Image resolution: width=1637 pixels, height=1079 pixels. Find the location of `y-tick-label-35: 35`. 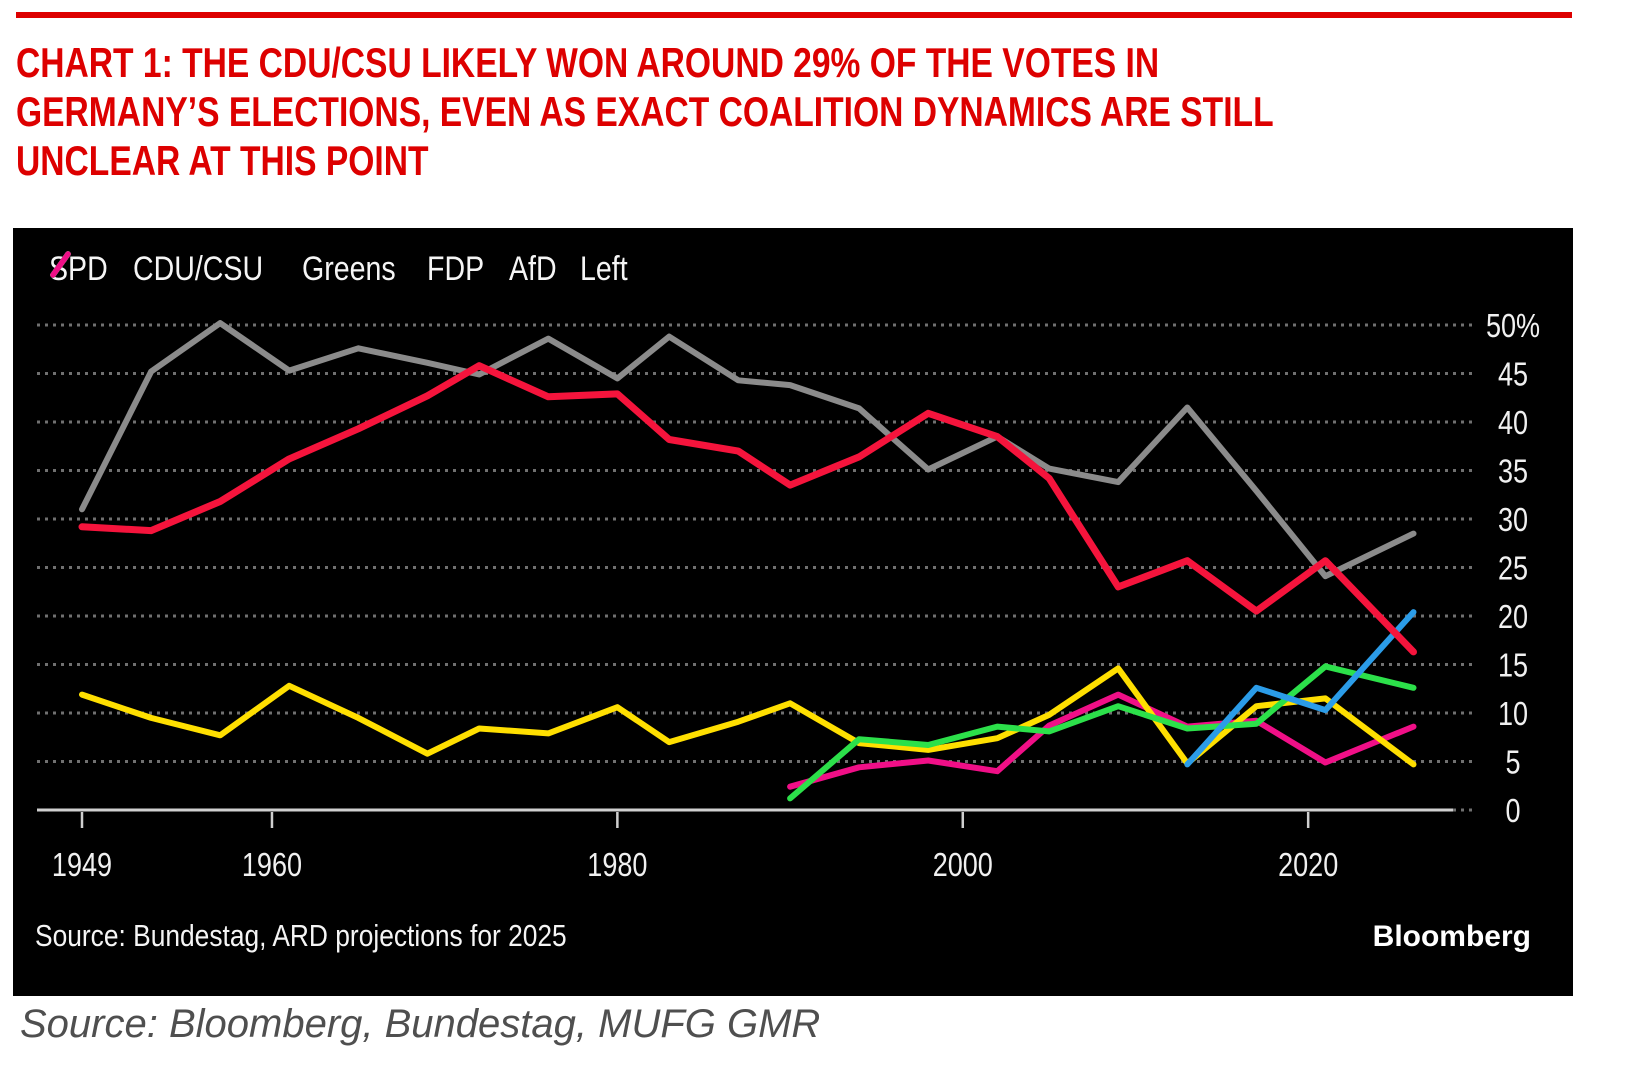

y-tick-label-35: 35 is located at coordinates (1513, 472).